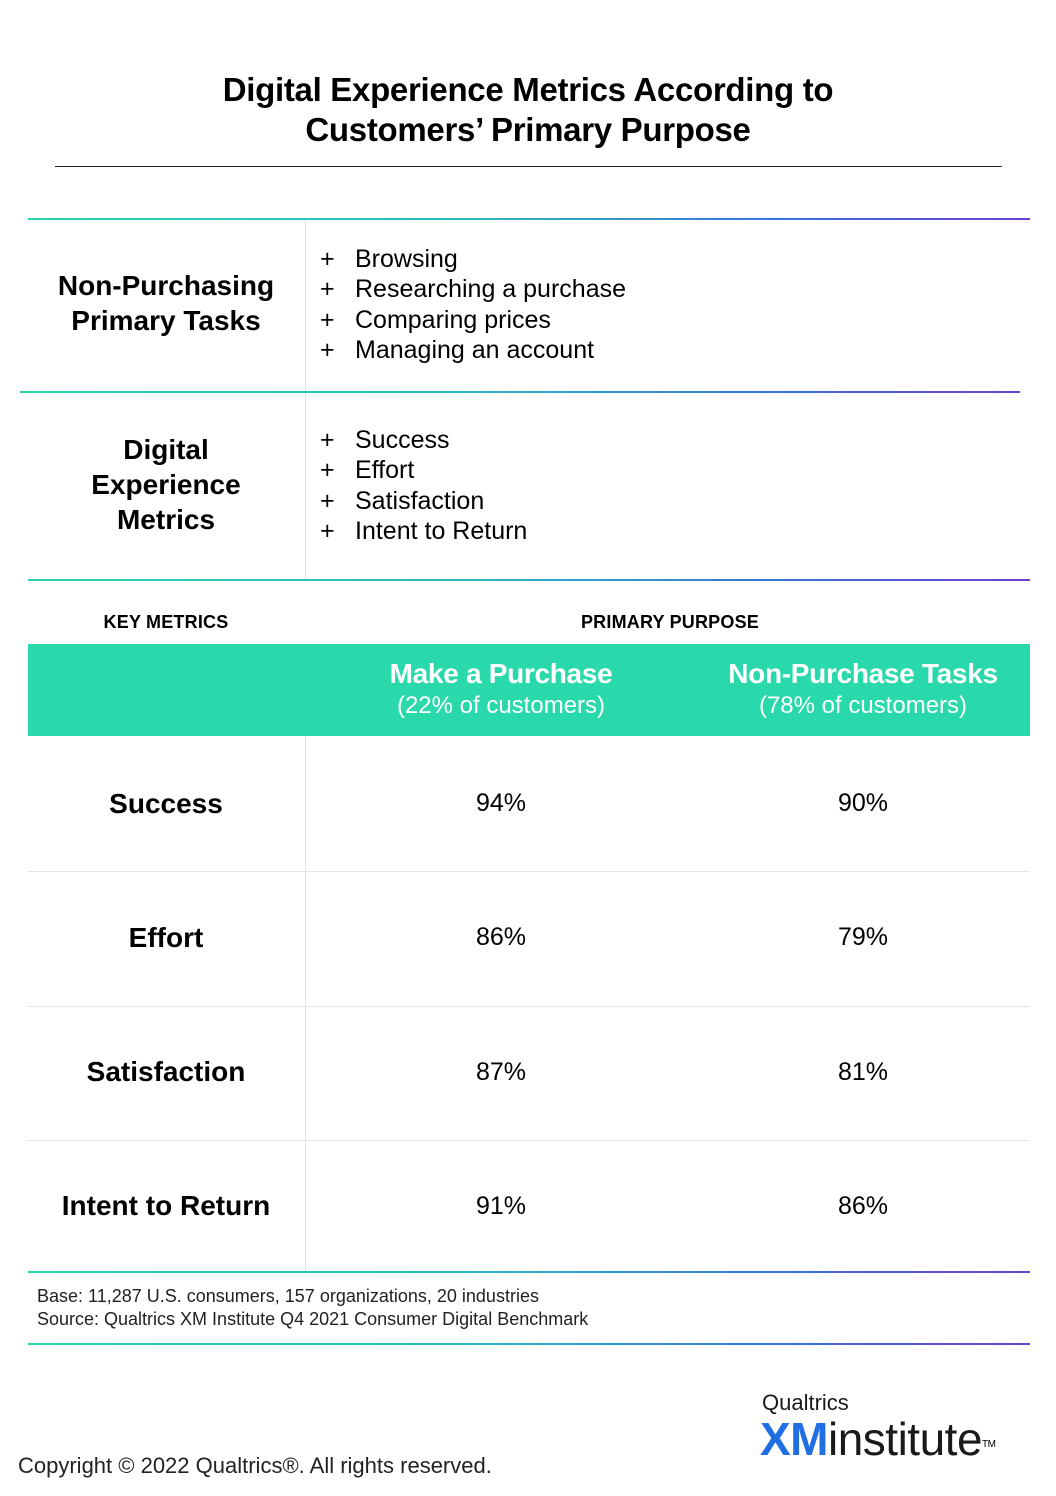 The width and height of the screenshot is (1056, 1496). What do you see at coordinates (863, 1206) in the screenshot?
I see `cell-non-purchase: 86%` at bounding box center [863, 1206].